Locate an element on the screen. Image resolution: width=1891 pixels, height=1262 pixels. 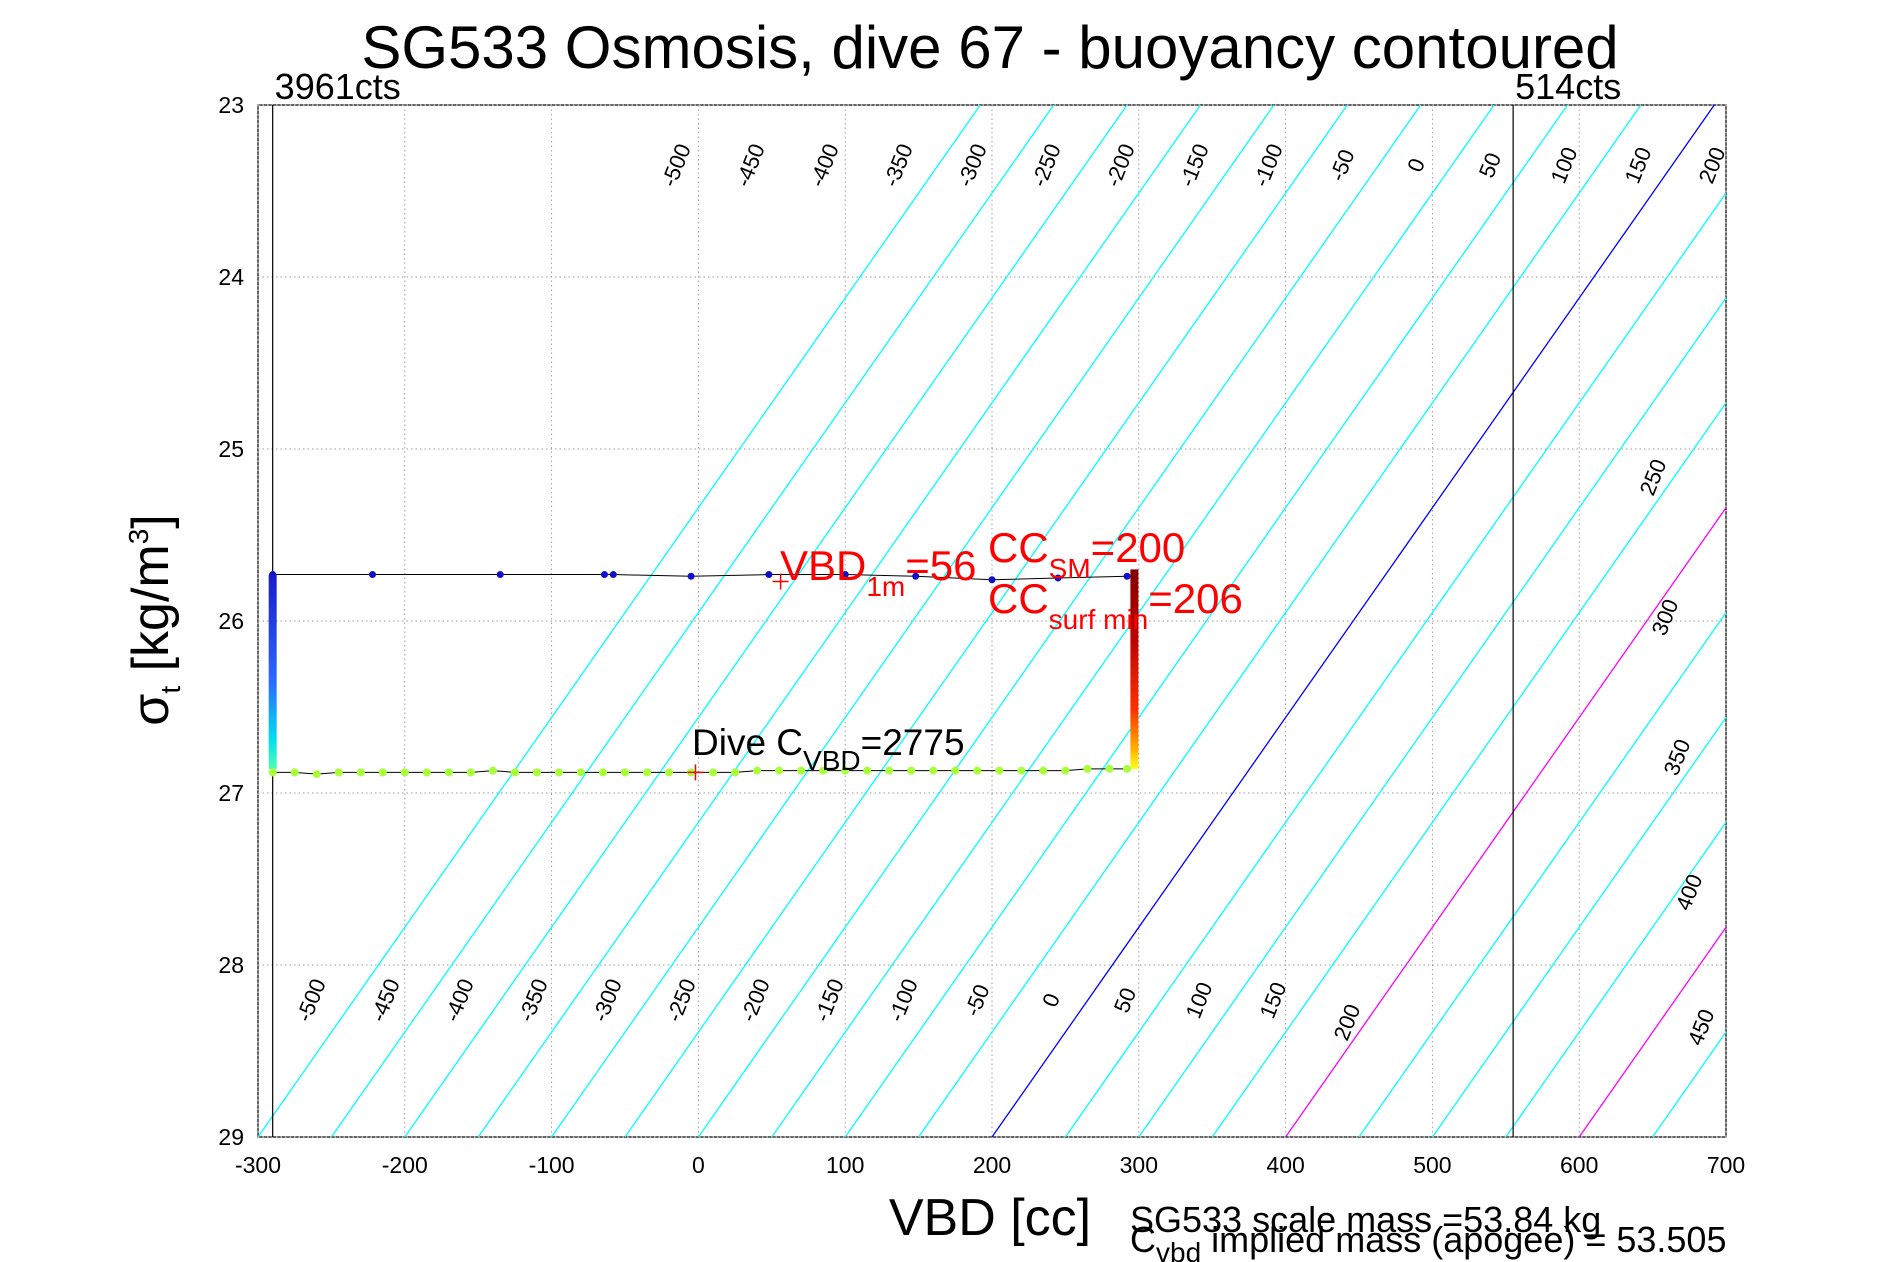
x-tick-label: 700 is located at coordinates (1726, 1165).